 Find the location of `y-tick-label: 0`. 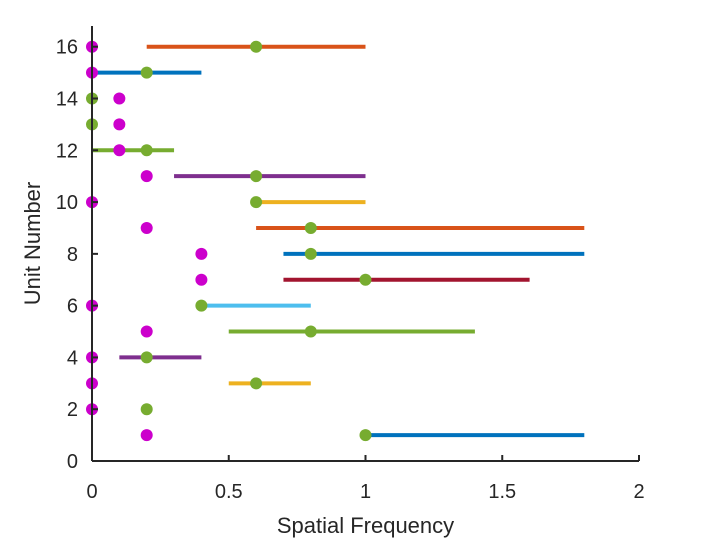

y-tick-label: 0 is located at coordinates (72, 462).